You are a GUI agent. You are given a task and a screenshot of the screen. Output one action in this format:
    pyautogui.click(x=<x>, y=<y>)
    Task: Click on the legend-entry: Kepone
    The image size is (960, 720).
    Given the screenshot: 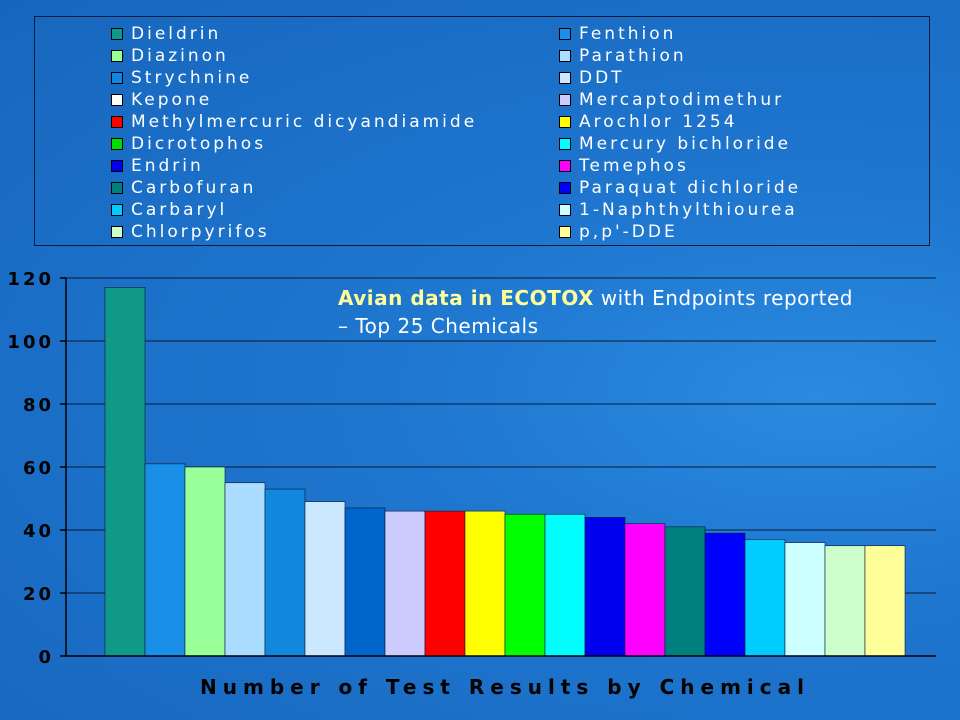 What is the action you would take?
    pyautogui.click(x=161, y=100)
    